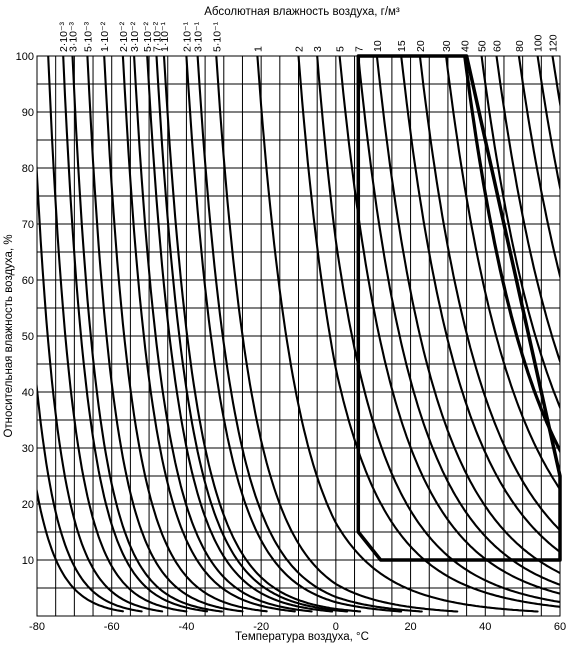 The image size is (572, 648). I want to click on isoline-label: 5·10⁻², so click(148, 36).